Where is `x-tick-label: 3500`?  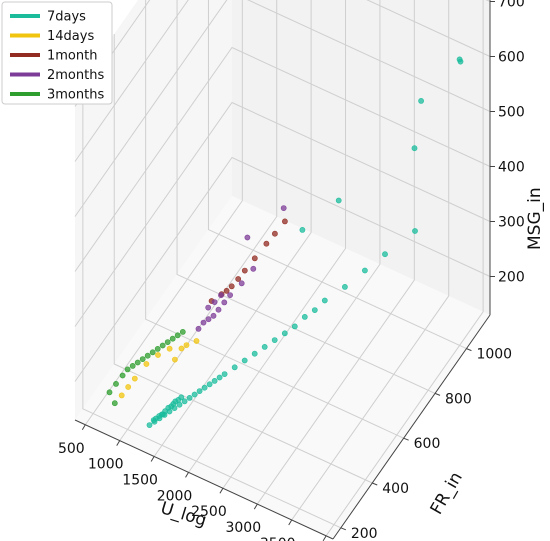
x-tick-label: 3500 is located at coordinates (278, 538).